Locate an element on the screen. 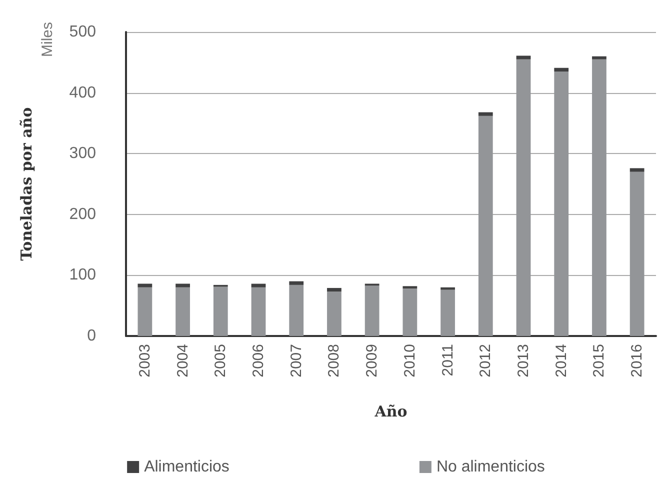 The height and width of the screenshot is (494, 672). y-tick-label: 0 is located at coordinates (91, 336).